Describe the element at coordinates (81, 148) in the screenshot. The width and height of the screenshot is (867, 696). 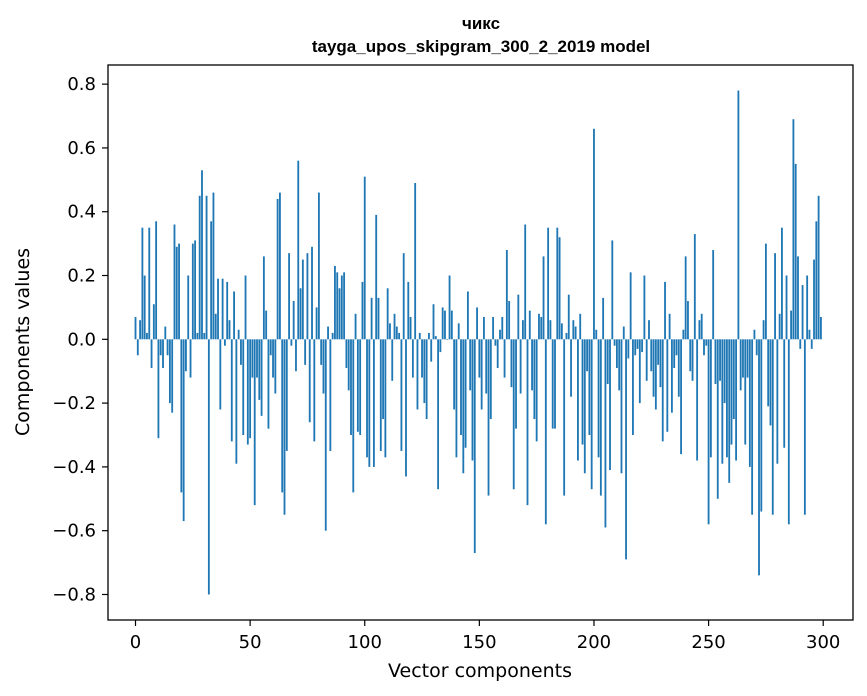
I see `y-tick-label: 0.6` at that location.